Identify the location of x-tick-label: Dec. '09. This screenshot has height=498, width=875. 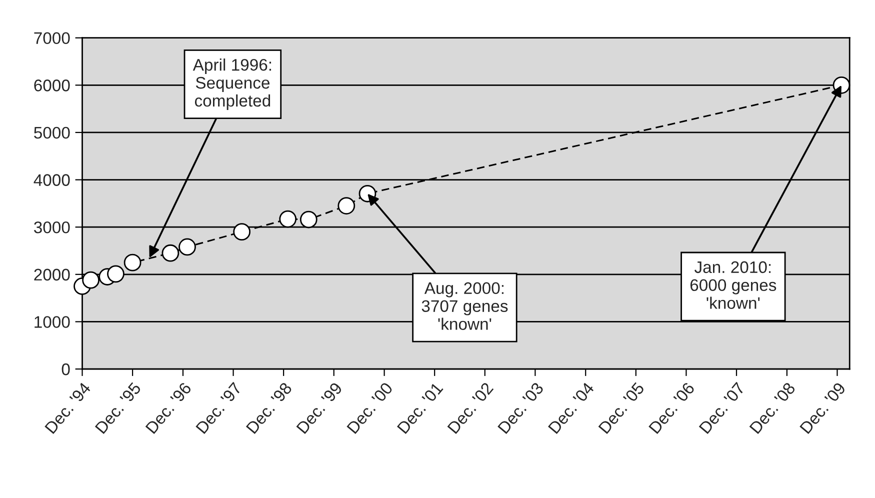
(822, 408).